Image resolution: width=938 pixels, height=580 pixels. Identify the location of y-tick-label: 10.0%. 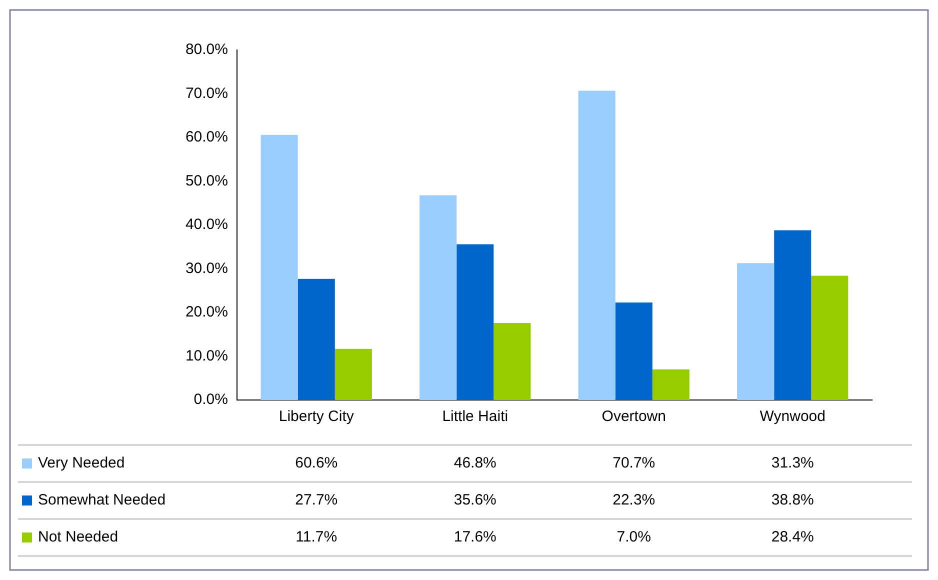
(206, 355).